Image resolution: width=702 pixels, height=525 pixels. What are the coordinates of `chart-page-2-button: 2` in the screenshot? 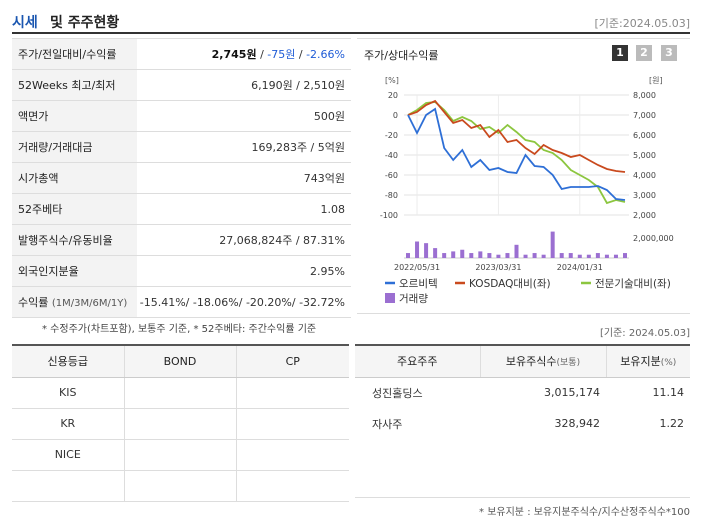 It's located at (644, 53).